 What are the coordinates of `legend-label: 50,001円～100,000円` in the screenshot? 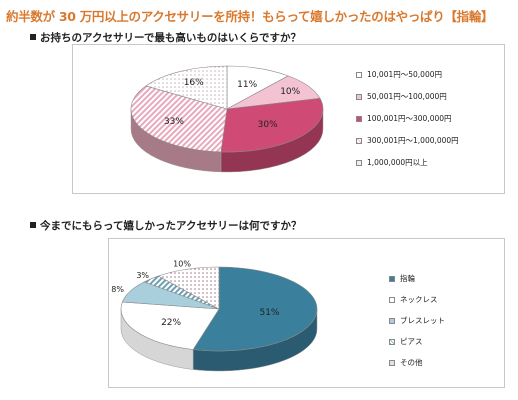 It's located at (407, 96).